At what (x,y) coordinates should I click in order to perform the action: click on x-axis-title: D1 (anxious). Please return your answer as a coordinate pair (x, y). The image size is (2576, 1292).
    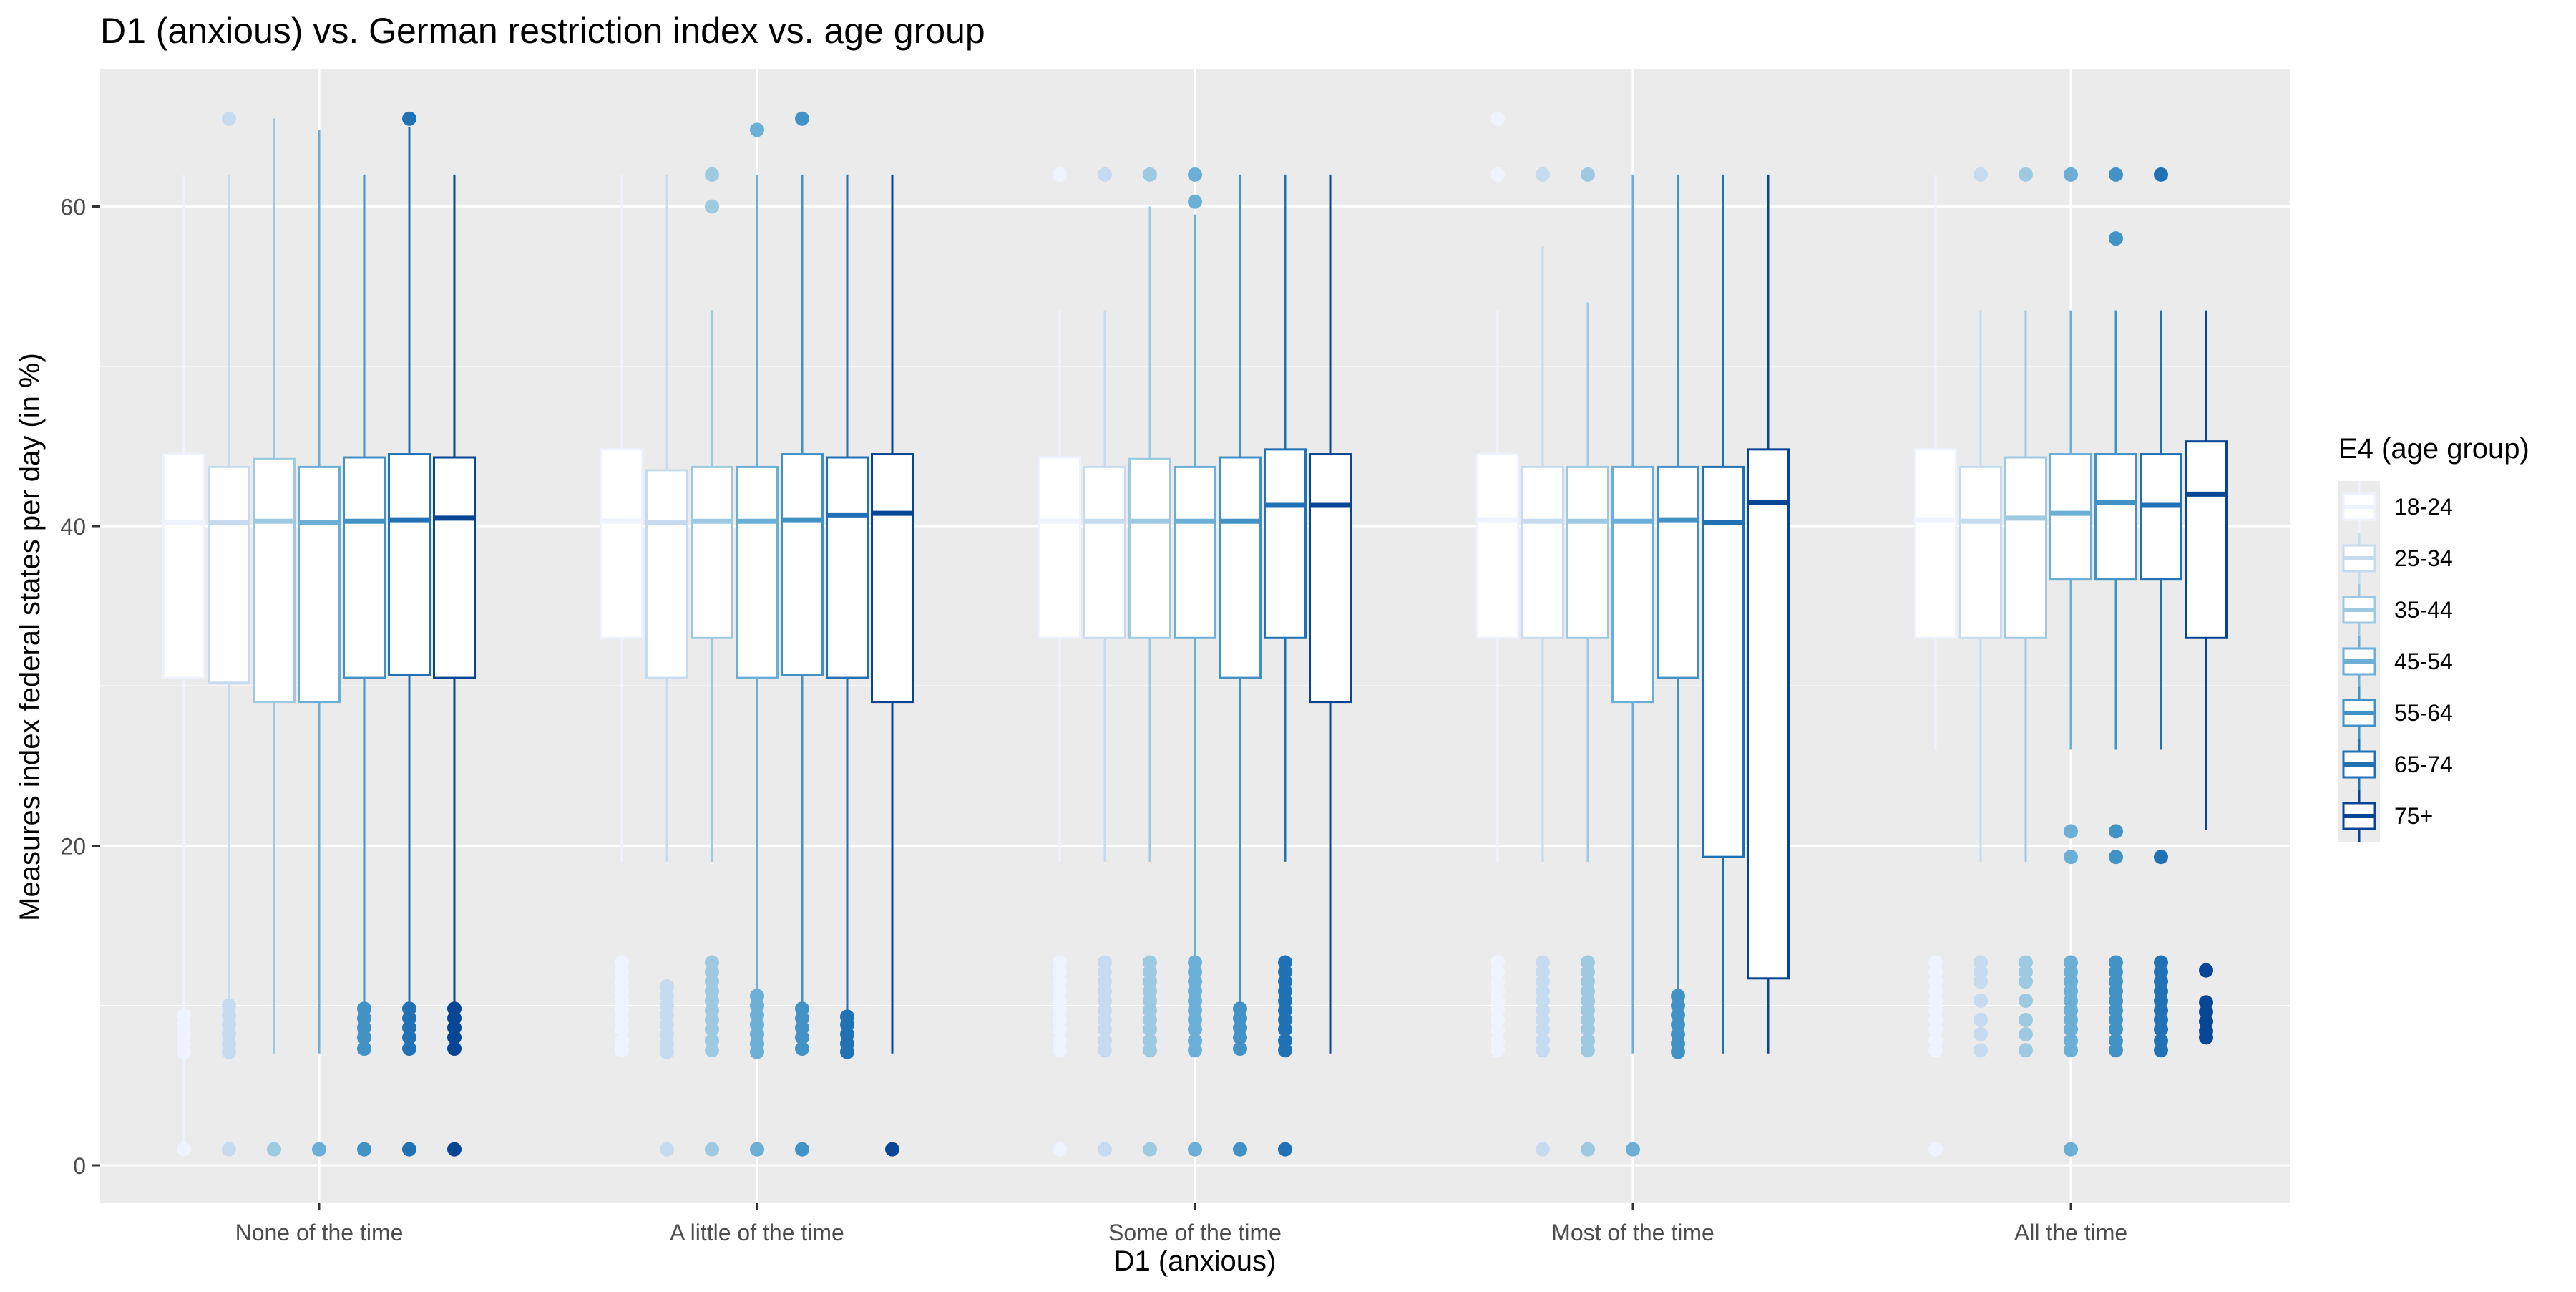
    Looking at the image, I should click on (1195, 1261).